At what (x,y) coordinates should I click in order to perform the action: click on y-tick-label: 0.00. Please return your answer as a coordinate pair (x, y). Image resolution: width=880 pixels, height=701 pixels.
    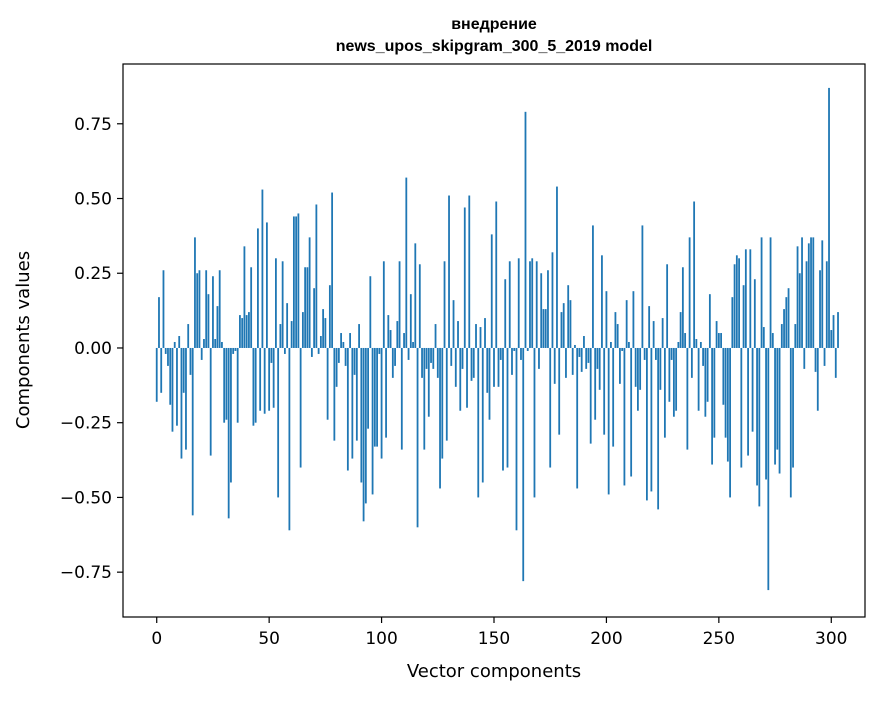
    Looking at the image, I should click on (93, 349).